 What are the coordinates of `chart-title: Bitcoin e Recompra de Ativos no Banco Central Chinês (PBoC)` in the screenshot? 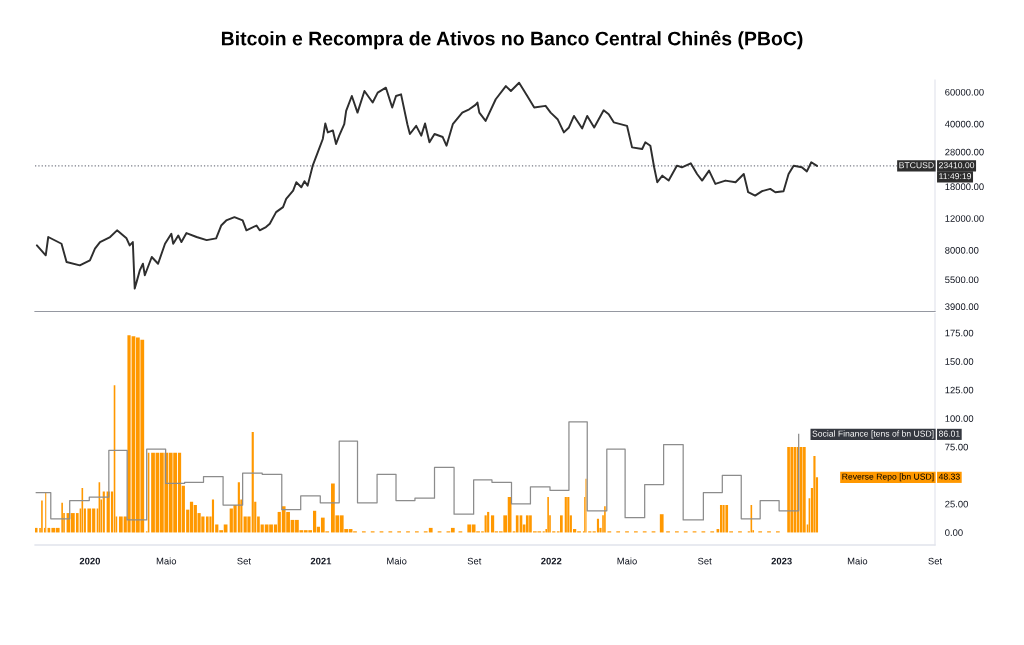 It's located at (512, 40).